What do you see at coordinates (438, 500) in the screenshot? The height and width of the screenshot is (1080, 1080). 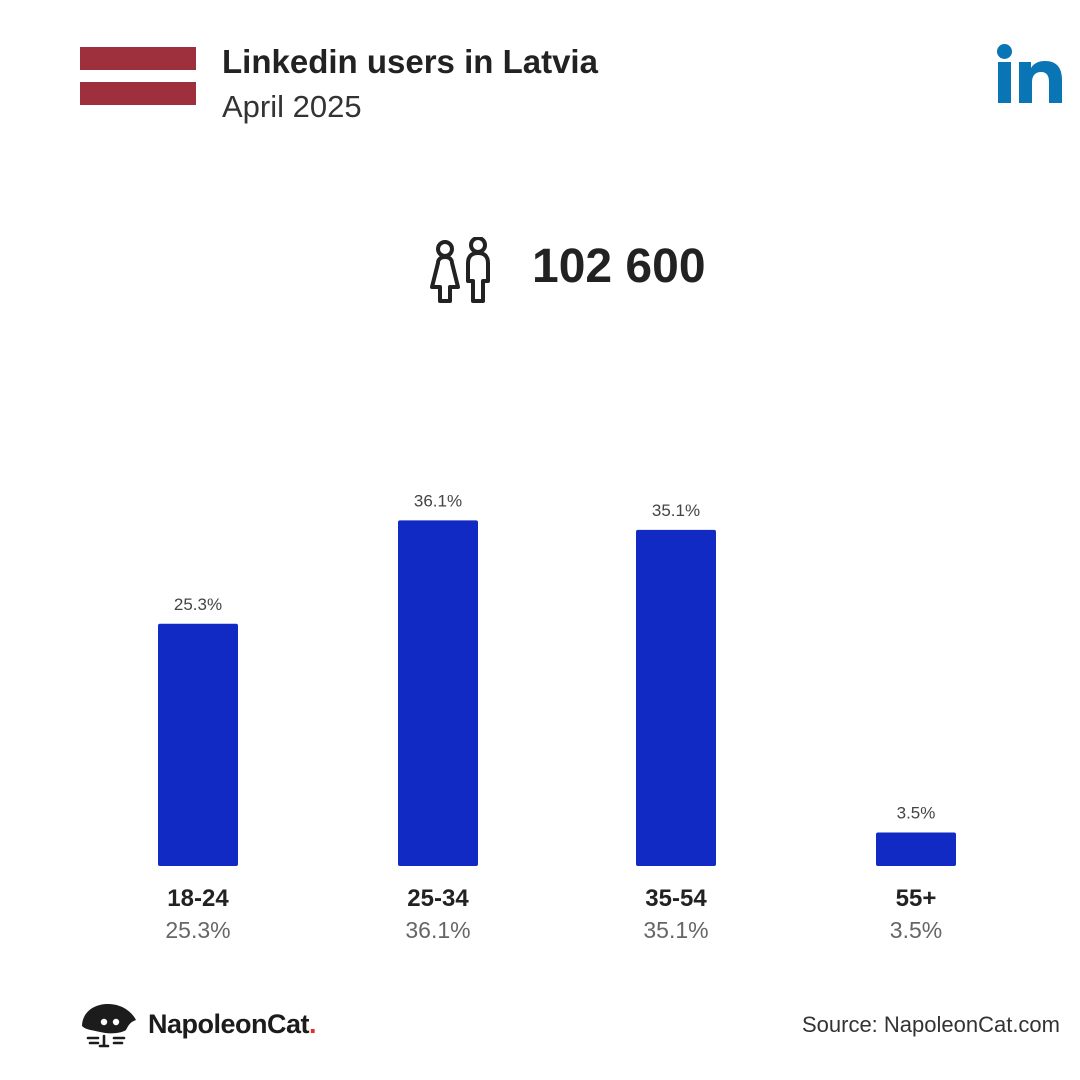 I see `bar-value-label: 36.1%` at bounding box center [438, 500].